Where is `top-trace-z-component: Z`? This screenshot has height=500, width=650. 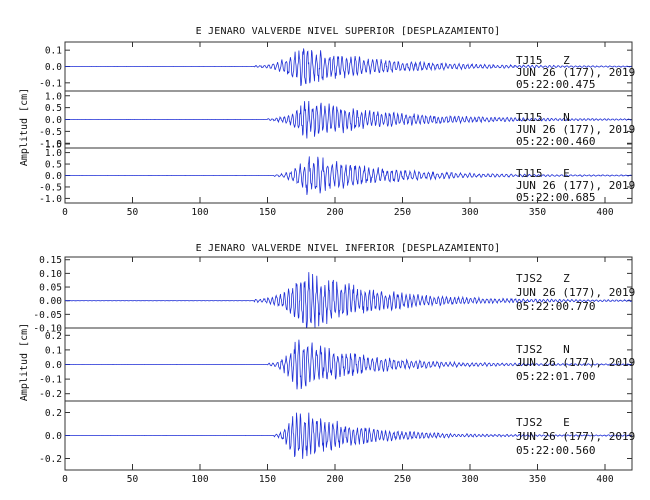
top-trace-z-component: Z is located at coordinates (566, 60).